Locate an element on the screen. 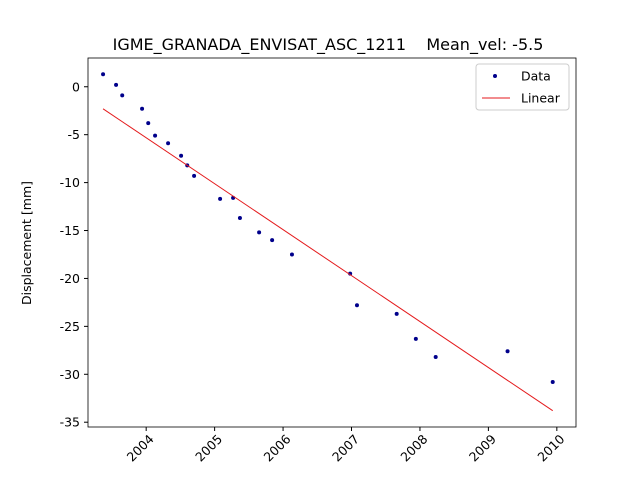 This screenshot has height=480, width=640. x-axis-label: Measurement Date is located at coordinates (332, 478).